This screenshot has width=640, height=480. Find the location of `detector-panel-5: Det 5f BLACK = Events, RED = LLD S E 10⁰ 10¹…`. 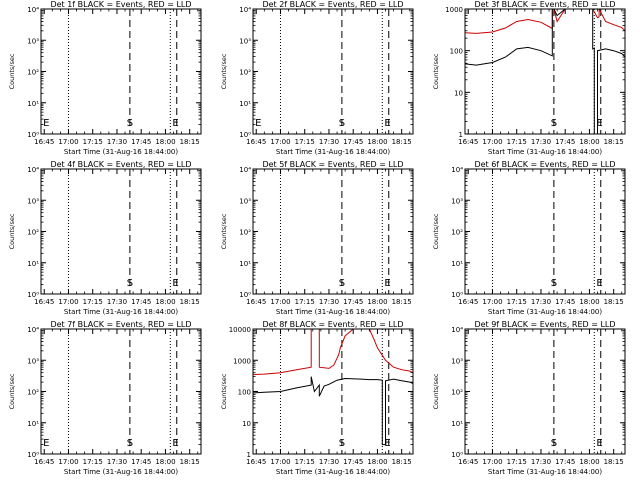

detector-panel-5: Det 5f BLACK = Events, RED = LLD S E 10⁰ 10¹… is located at coordinates (317, 238).